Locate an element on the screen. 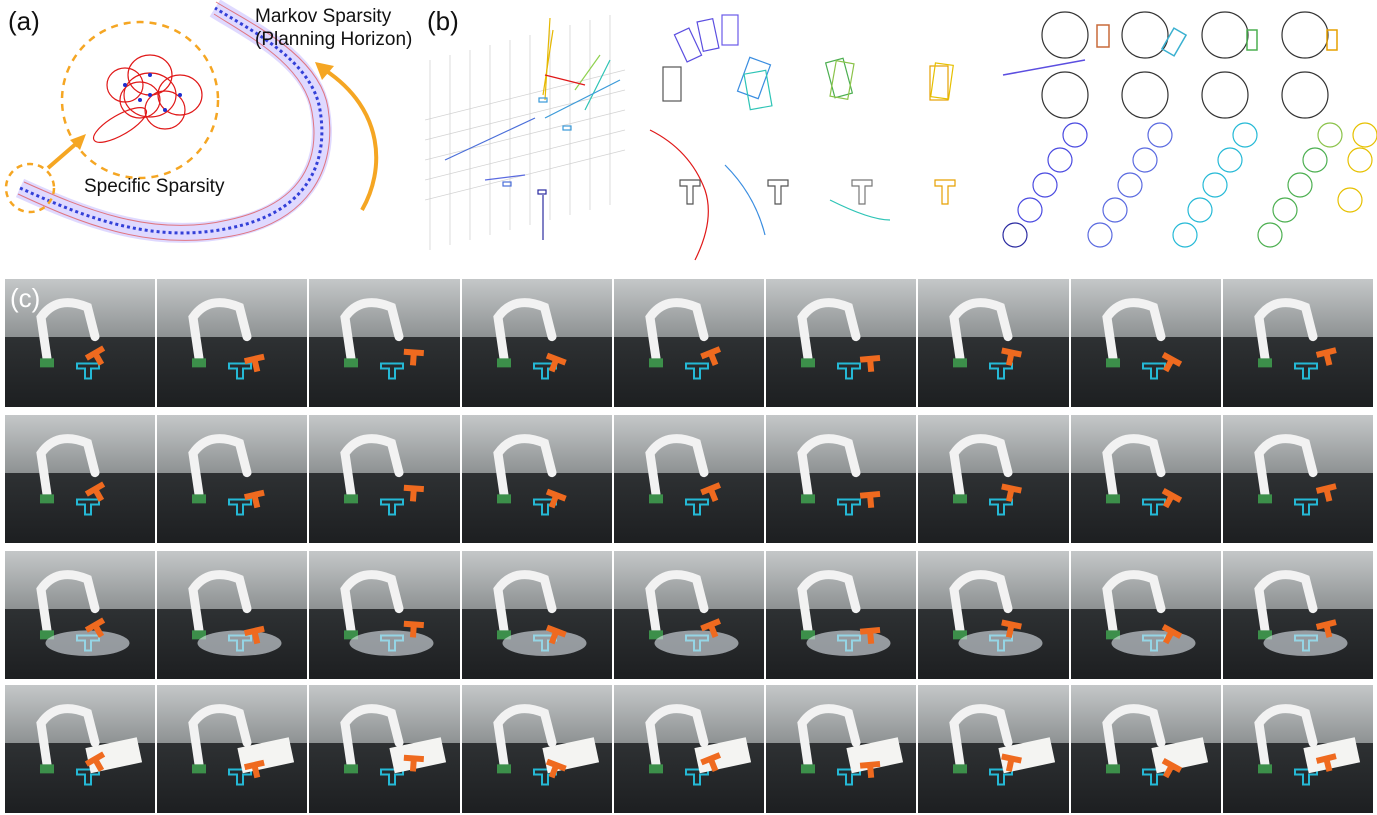 The width and height of the screenshot is (1377, 815). cluster-points is located at coordinates (152, 92).